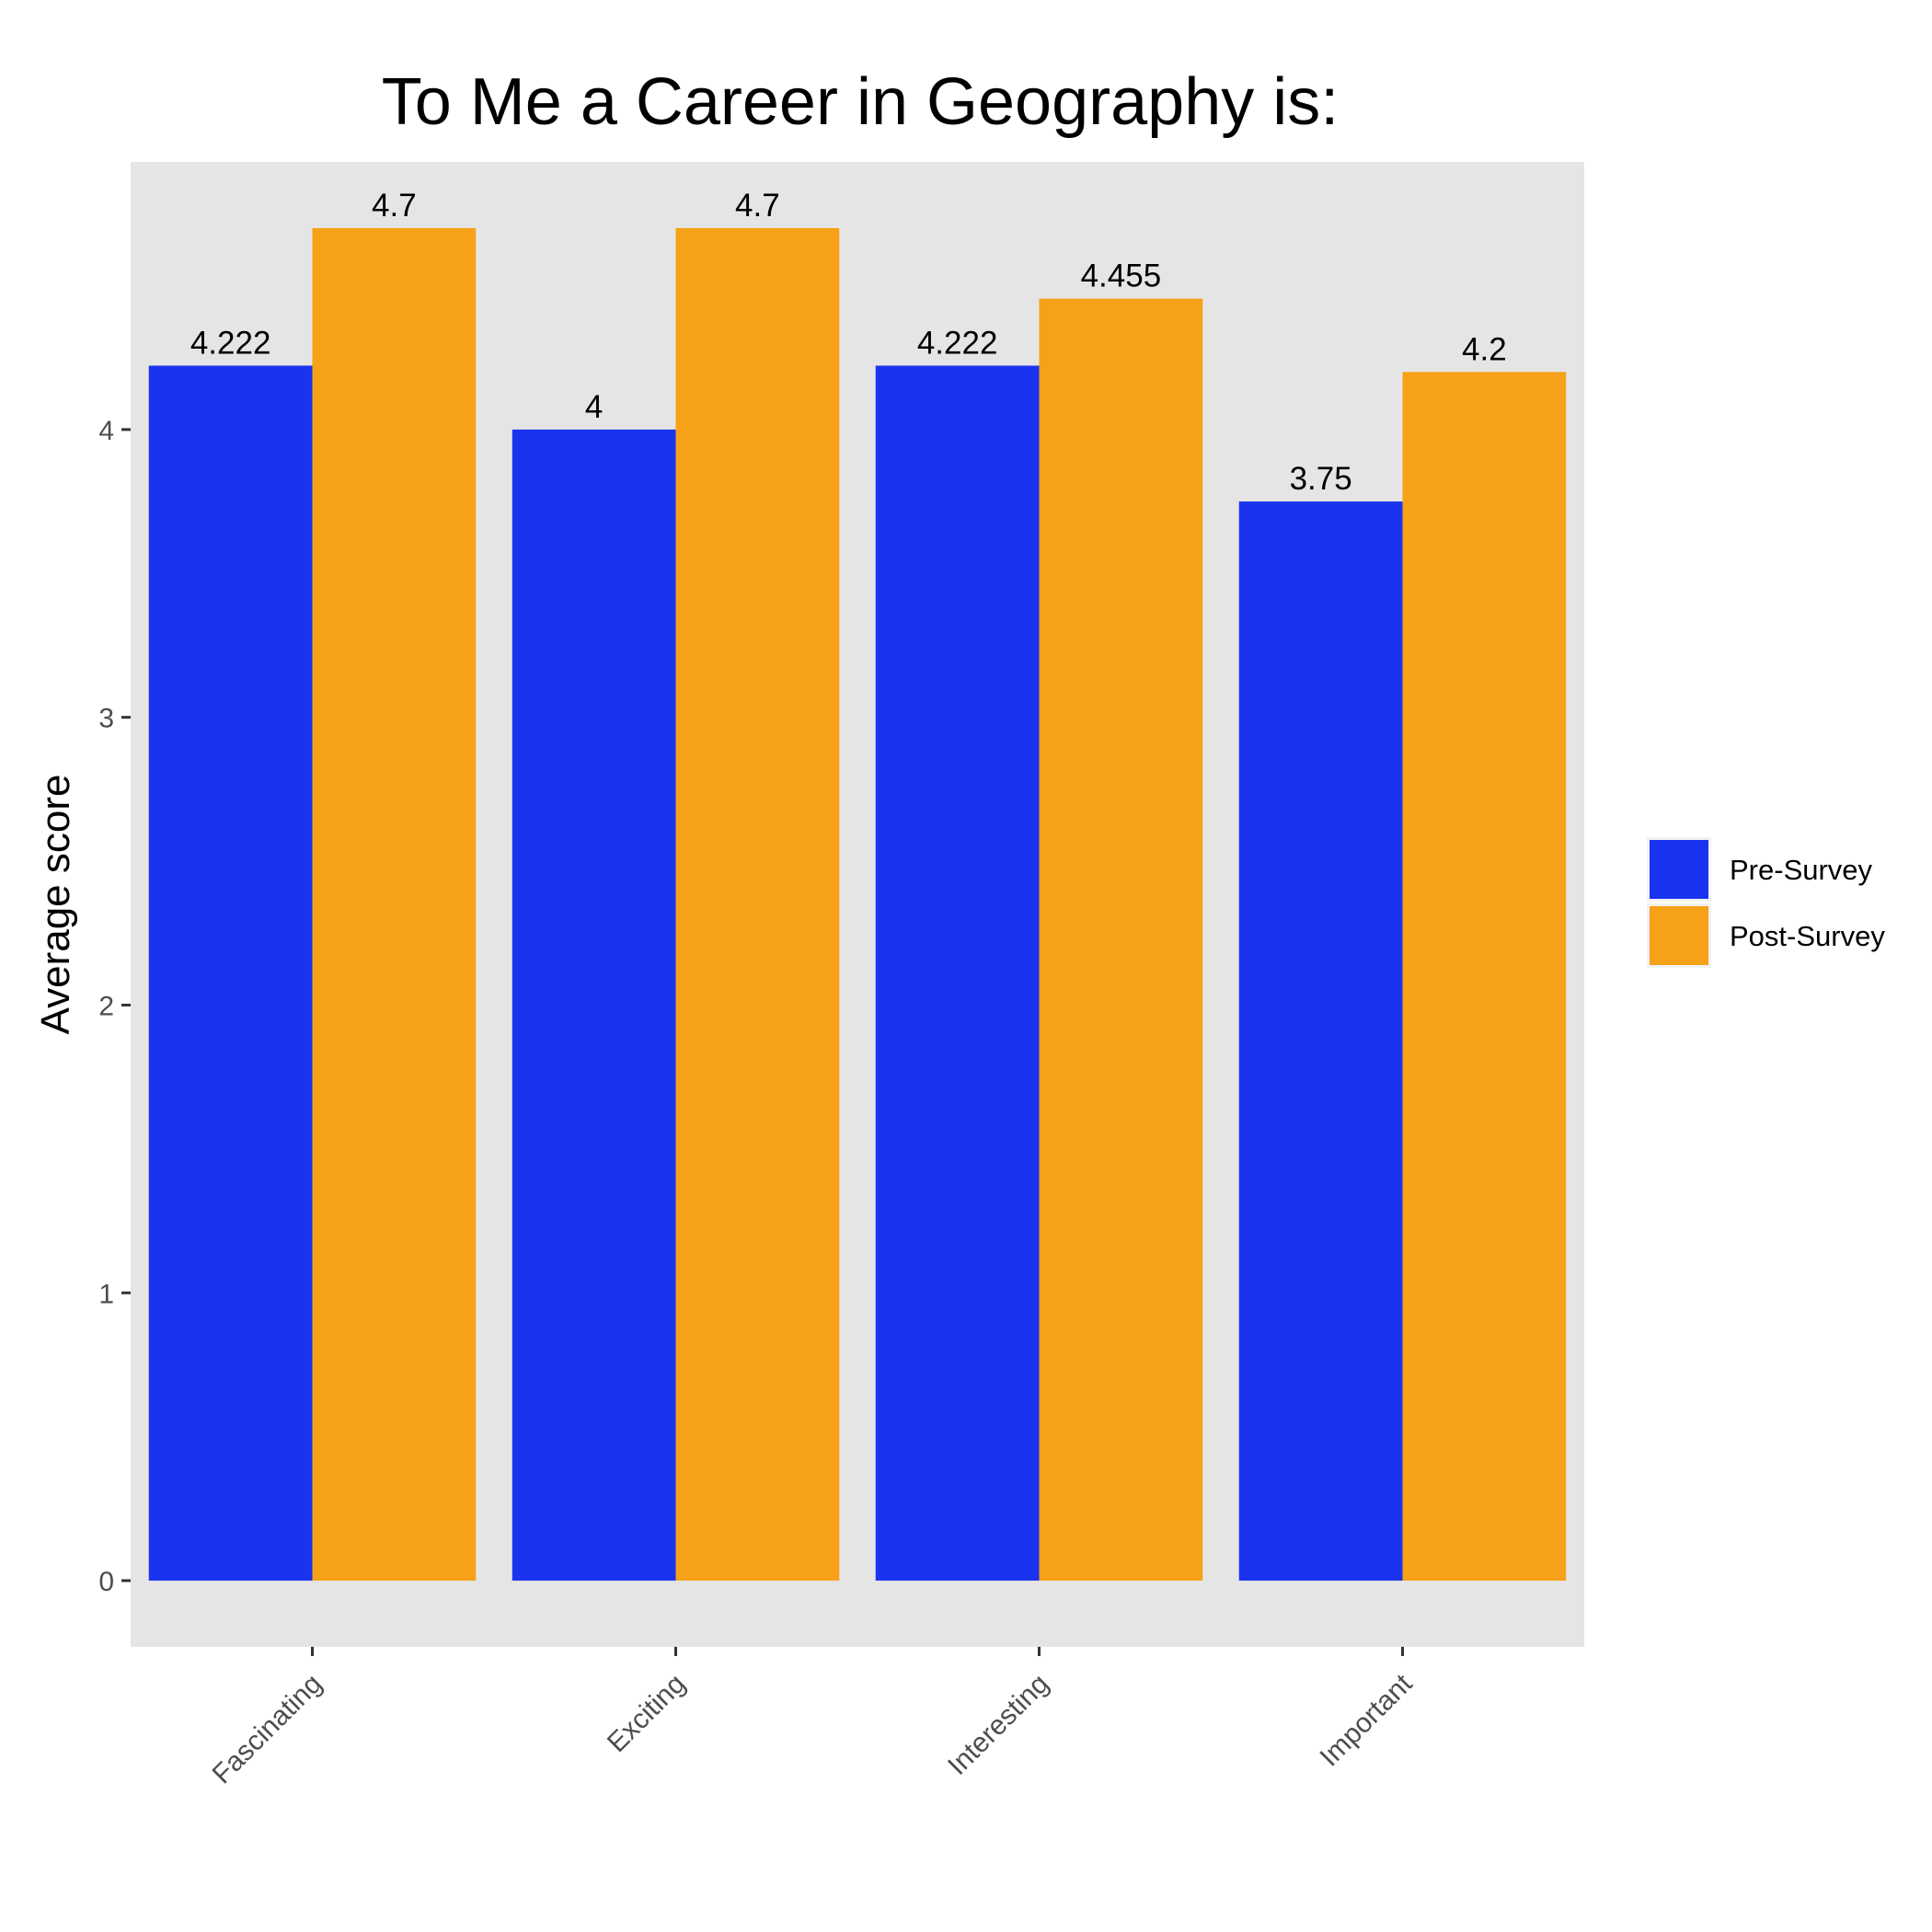 The image size is (1932, 1932). What do you see at coordinates (1121, 276) in the screenshot?
I see `value-label-post-survey-interesting: 4.455` at bounding box center [1121, 276].